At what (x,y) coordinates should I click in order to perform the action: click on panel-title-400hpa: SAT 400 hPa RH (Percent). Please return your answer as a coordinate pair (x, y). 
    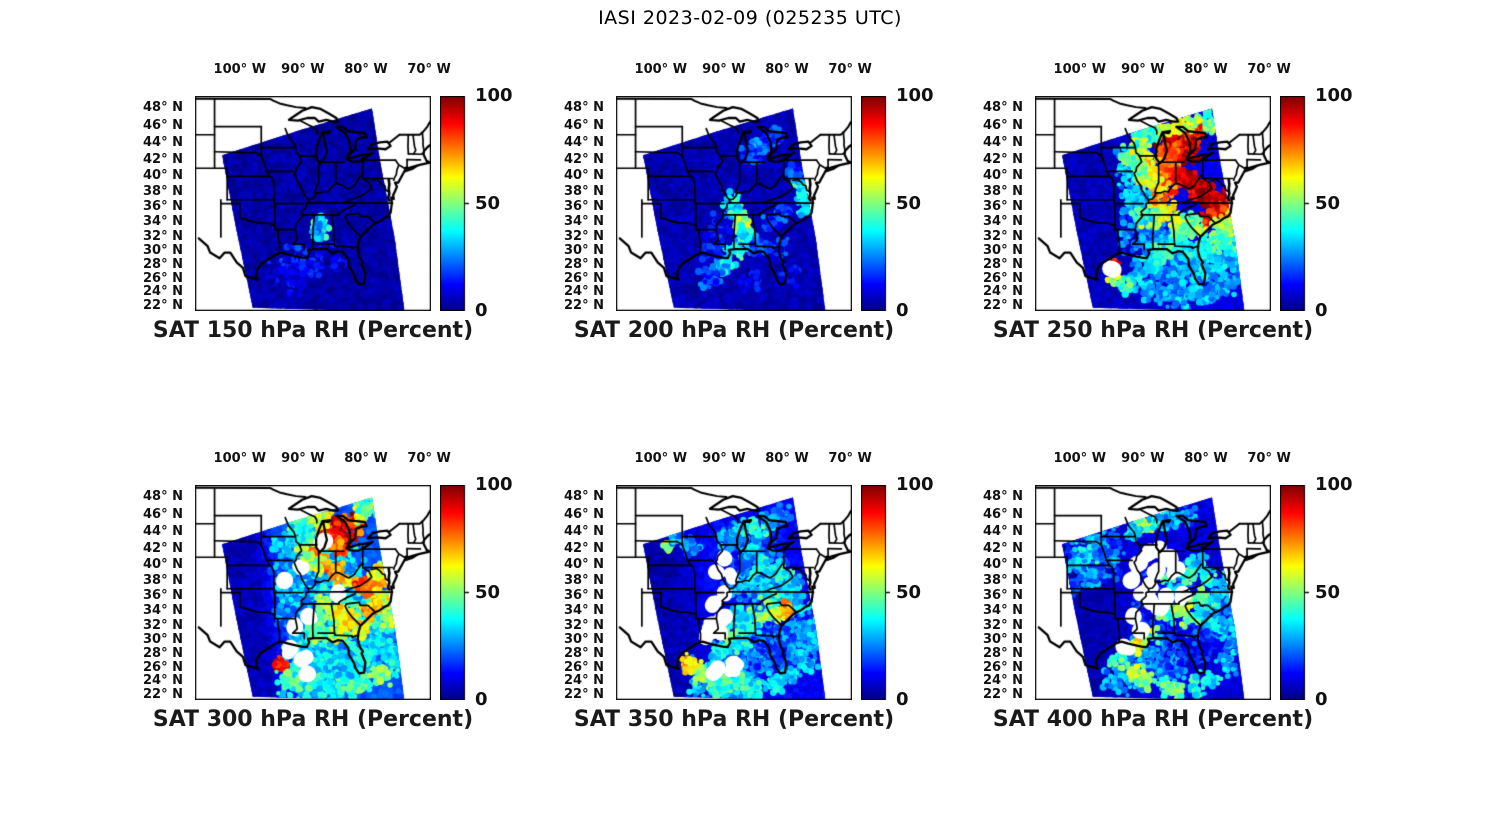
    Looking at the image, I should click on (1153, 719).